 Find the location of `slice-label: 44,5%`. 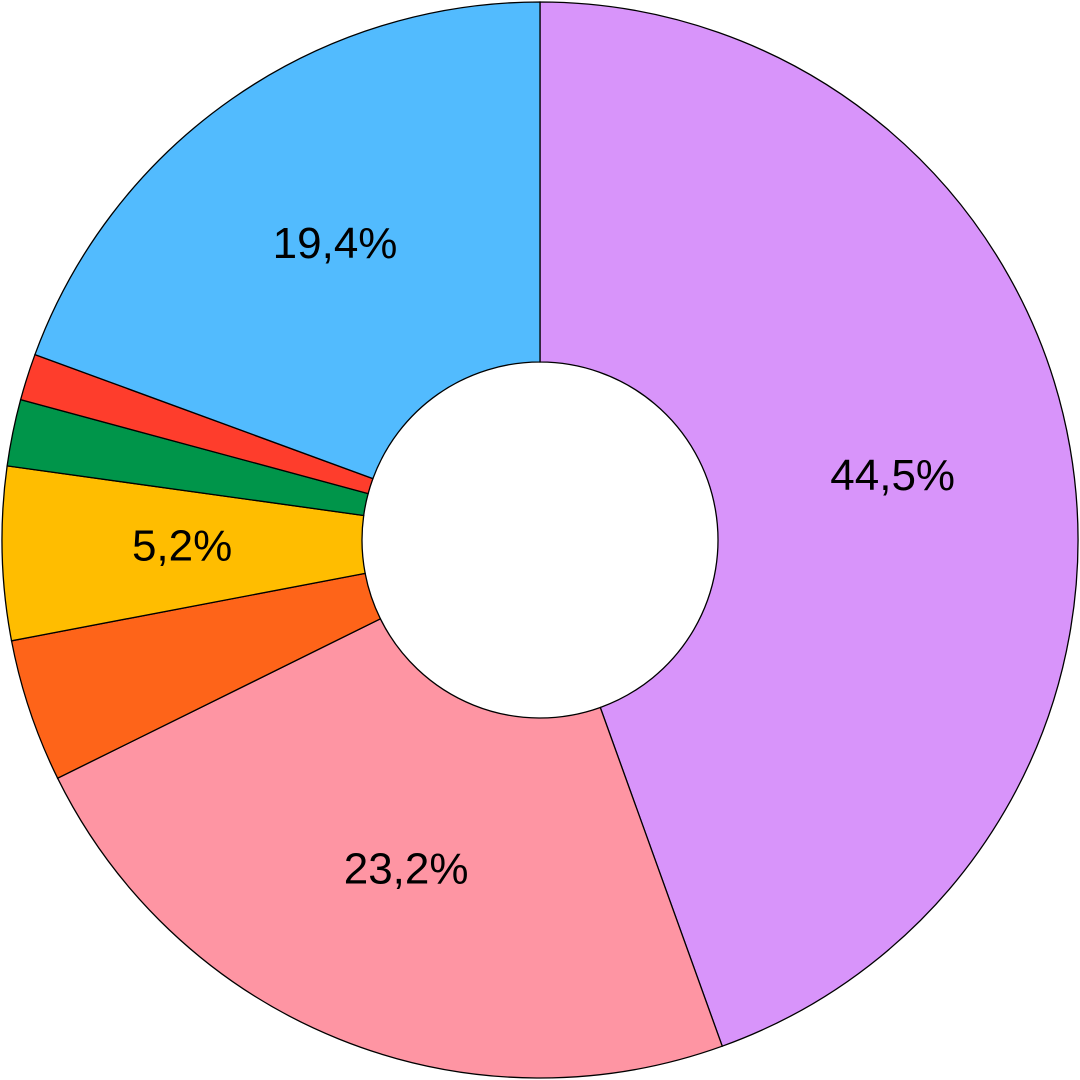

slice-label: 44,5% is located at coordinates (892, 475).